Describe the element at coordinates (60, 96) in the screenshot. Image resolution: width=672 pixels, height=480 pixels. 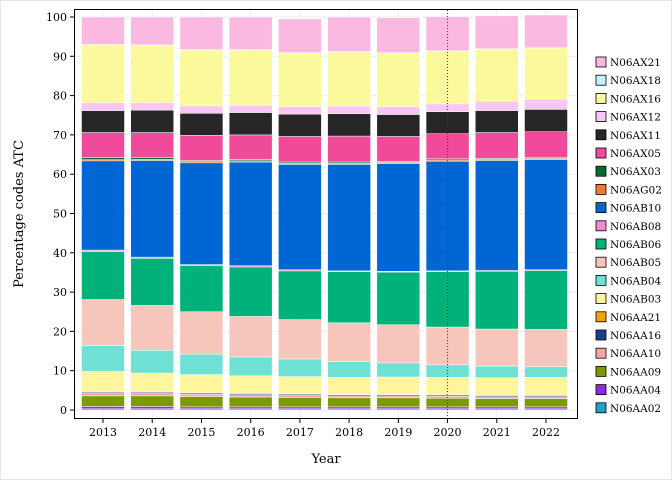
I see `y-tick-label: 80` at that location.